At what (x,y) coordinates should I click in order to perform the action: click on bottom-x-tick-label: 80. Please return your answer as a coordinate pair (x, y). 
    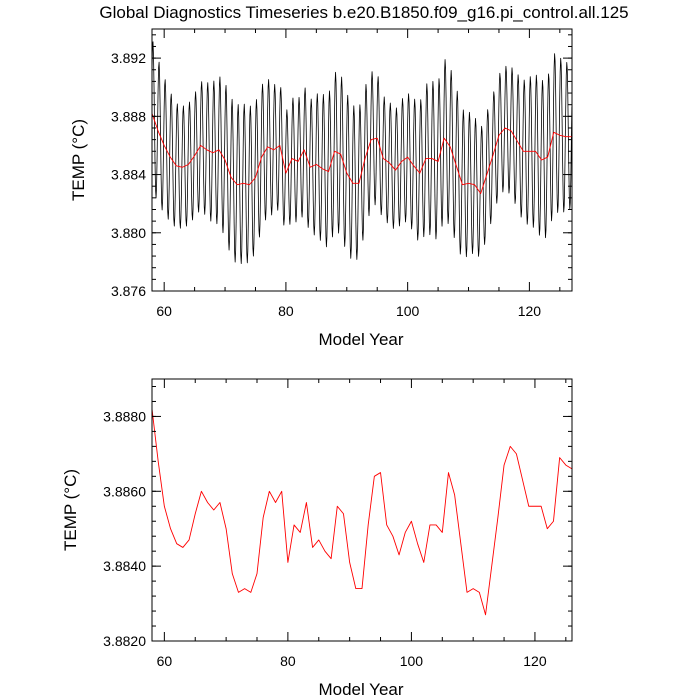
    Looking at the image, I should click on (288, 661).